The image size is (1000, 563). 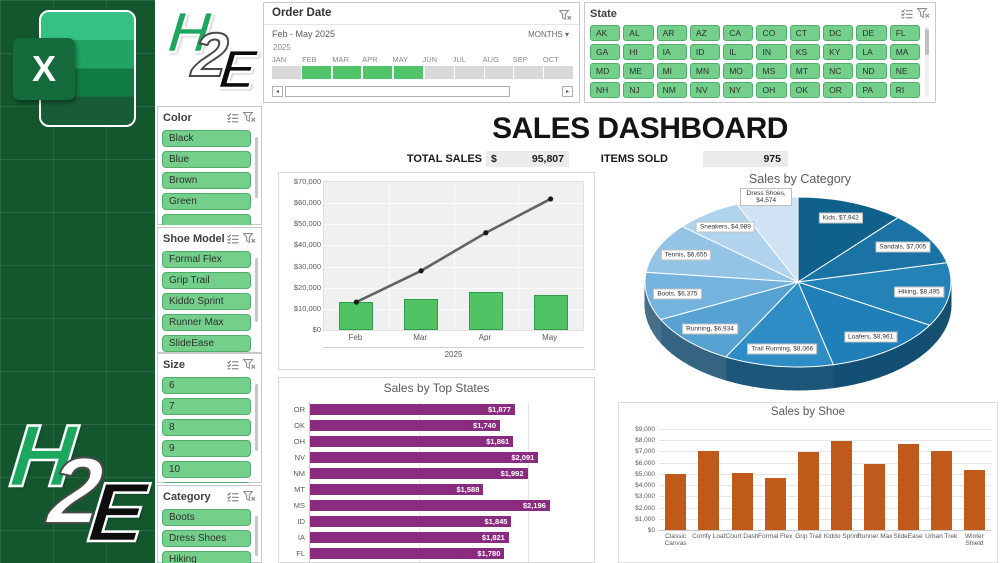 I want to click on slicer-item-7: 7, so click(x=206, y=406).